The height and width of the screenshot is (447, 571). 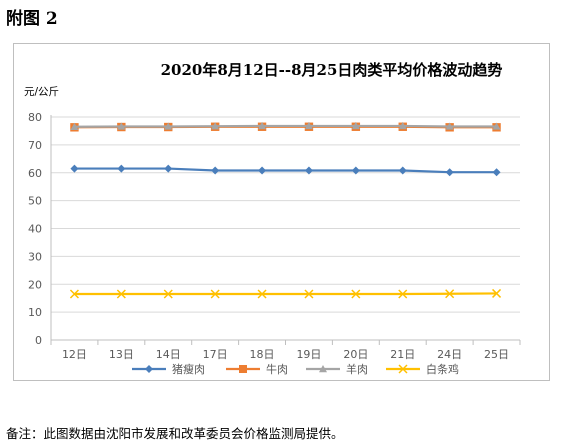 What do you see at coordinates (35, 256) in the screenshot?
I see `y-tick-label: 30` at bounding box center [35, 256].